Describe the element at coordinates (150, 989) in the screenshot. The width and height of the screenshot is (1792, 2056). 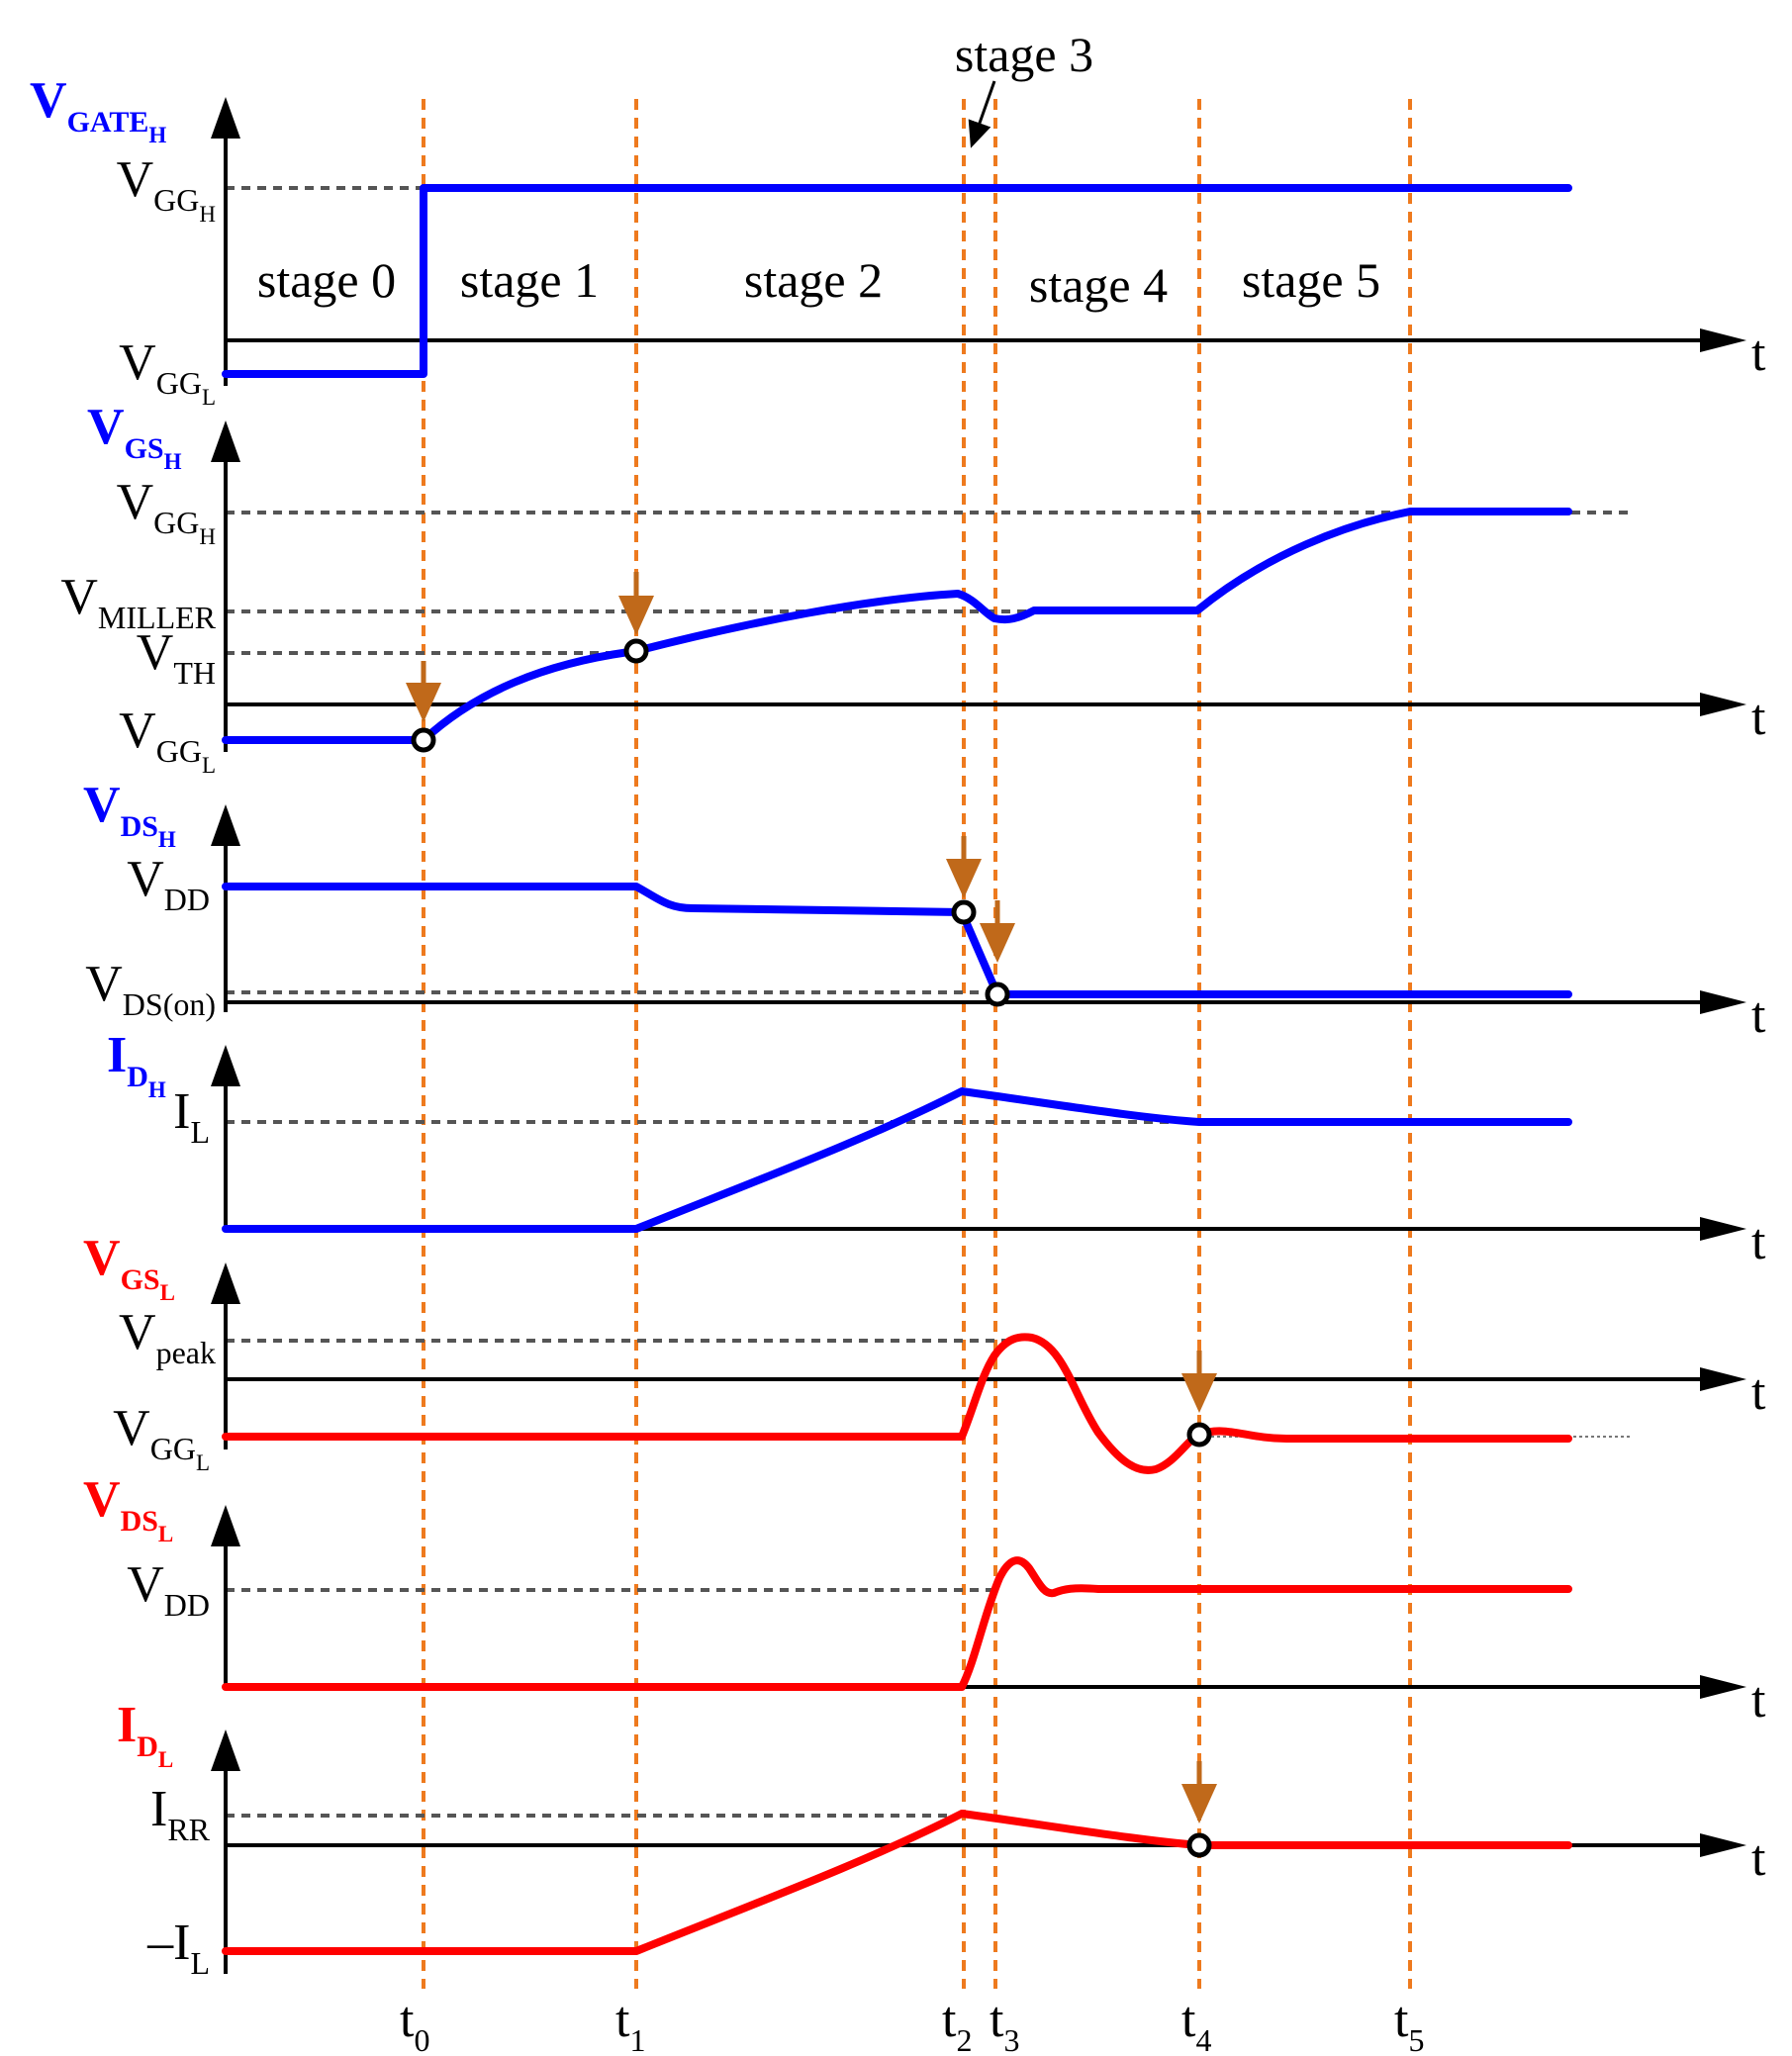
I see `level-label-2-1: VDS(on)` at that location.